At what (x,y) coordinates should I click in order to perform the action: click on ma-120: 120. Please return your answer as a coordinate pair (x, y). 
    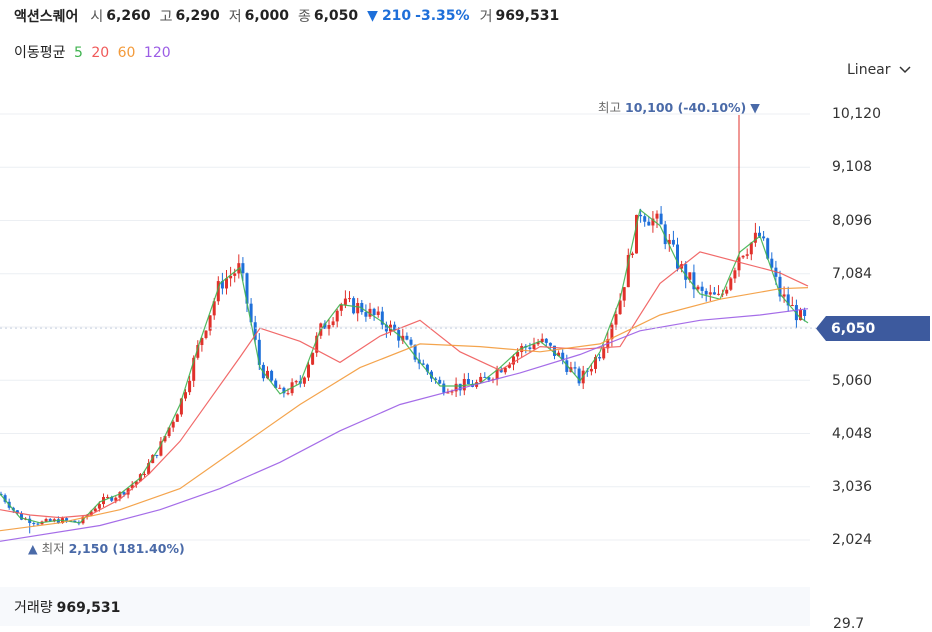
    Looking at the image, I should click on (157, 53).